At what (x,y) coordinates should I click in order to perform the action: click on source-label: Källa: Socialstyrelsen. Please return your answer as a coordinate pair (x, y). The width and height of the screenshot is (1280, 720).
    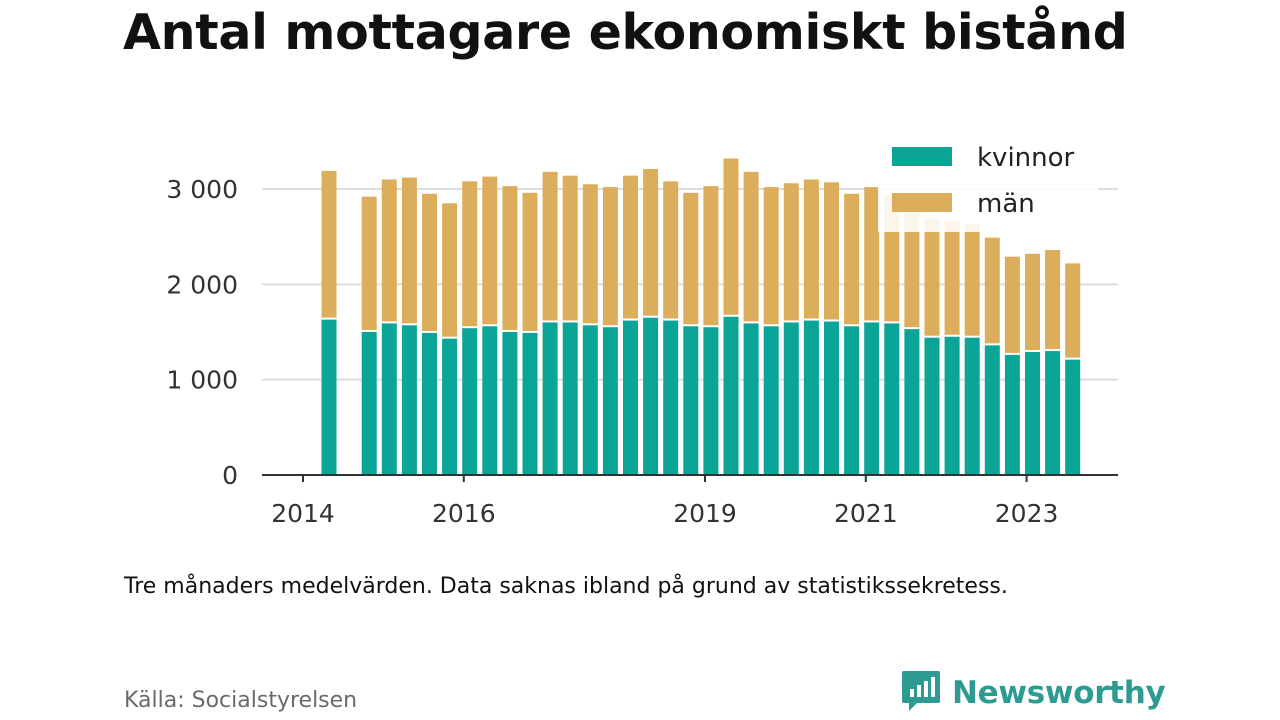
    Looking at the image, I should click on (241, 700).